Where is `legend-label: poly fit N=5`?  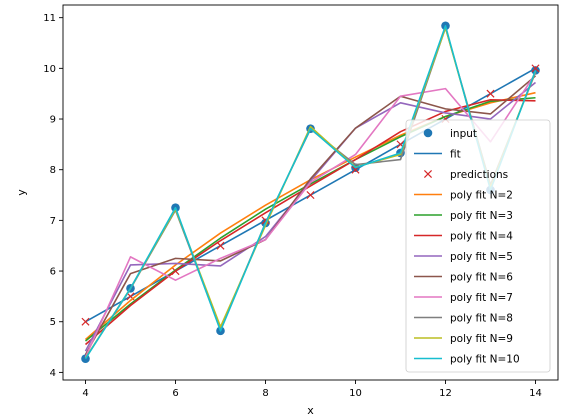 legend-label: poly fit N=5 is located at coordinates (481, 257).